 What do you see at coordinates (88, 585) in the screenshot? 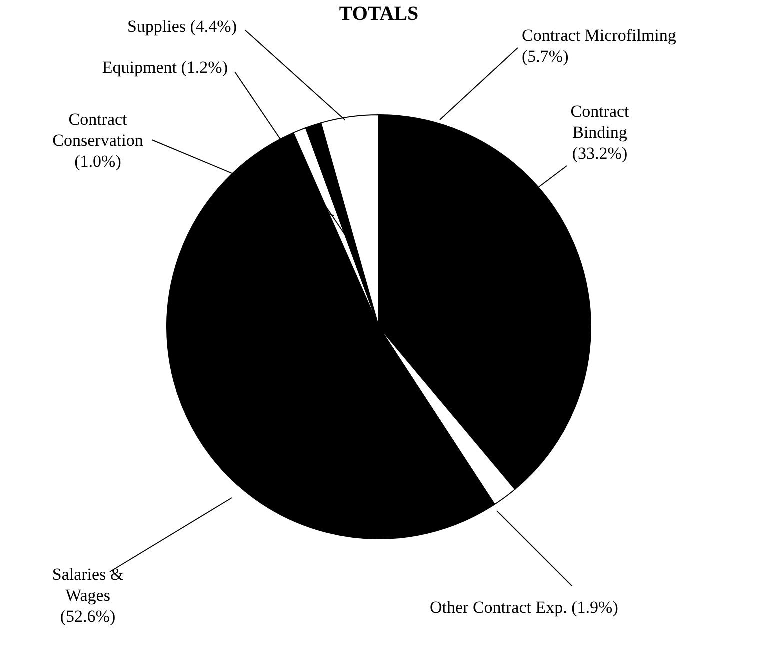
I see `slice-label: Salaries & Wages` at bounding box center [88, 585].